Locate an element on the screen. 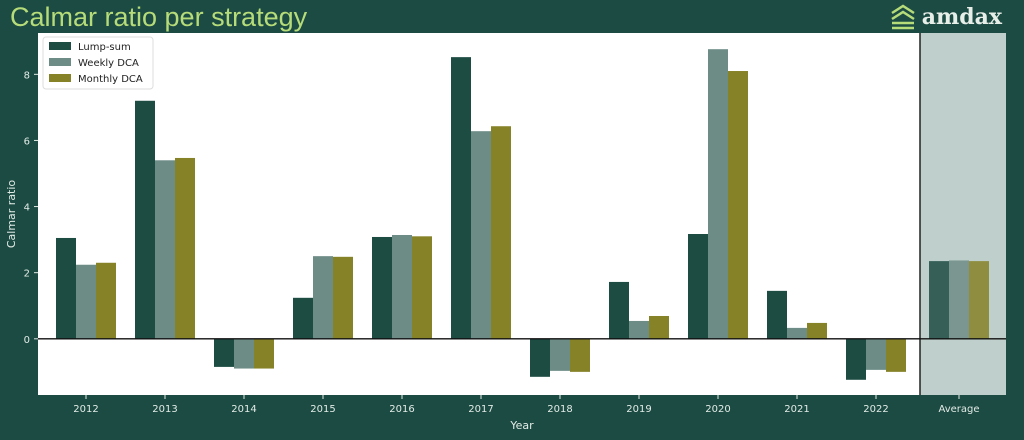 Image resolution: width=1024 pixels, height=440 pixels. x-tick-label: 2013 is located at coordinates (164, 409).